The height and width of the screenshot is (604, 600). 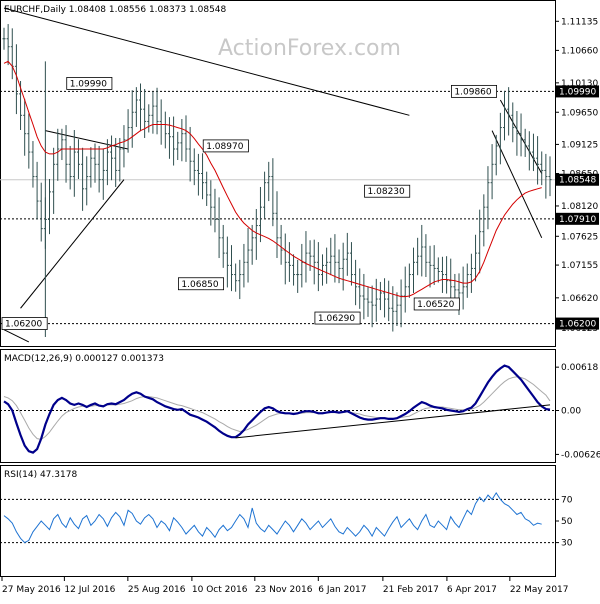 I want to click on annotation-label: 1.06200, so click(x=23, y=325).